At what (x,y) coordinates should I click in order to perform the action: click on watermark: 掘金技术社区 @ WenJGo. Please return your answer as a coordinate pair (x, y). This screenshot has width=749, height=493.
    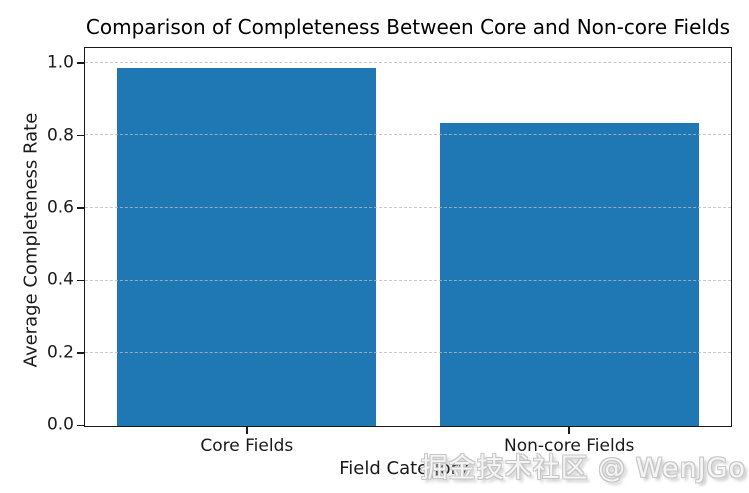
    Looking at the image, I should click on (583, 468).